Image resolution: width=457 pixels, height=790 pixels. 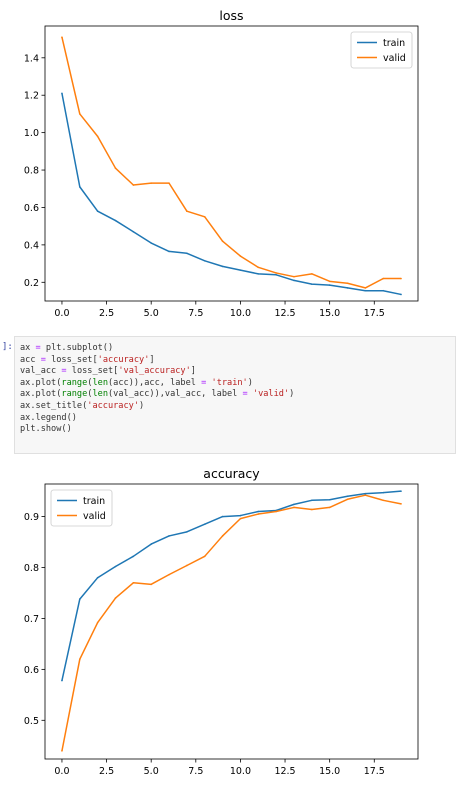 I want to click on x-tick-label: 10.0, so click(x=240, y=771).